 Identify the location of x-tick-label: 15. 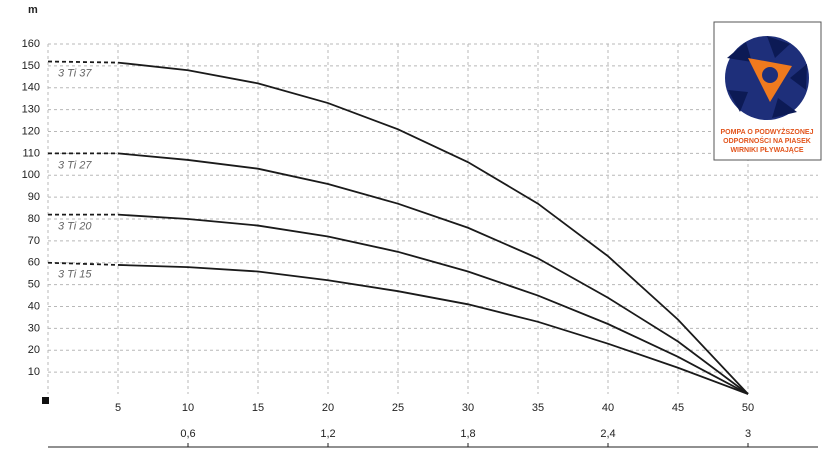
(258, 408).